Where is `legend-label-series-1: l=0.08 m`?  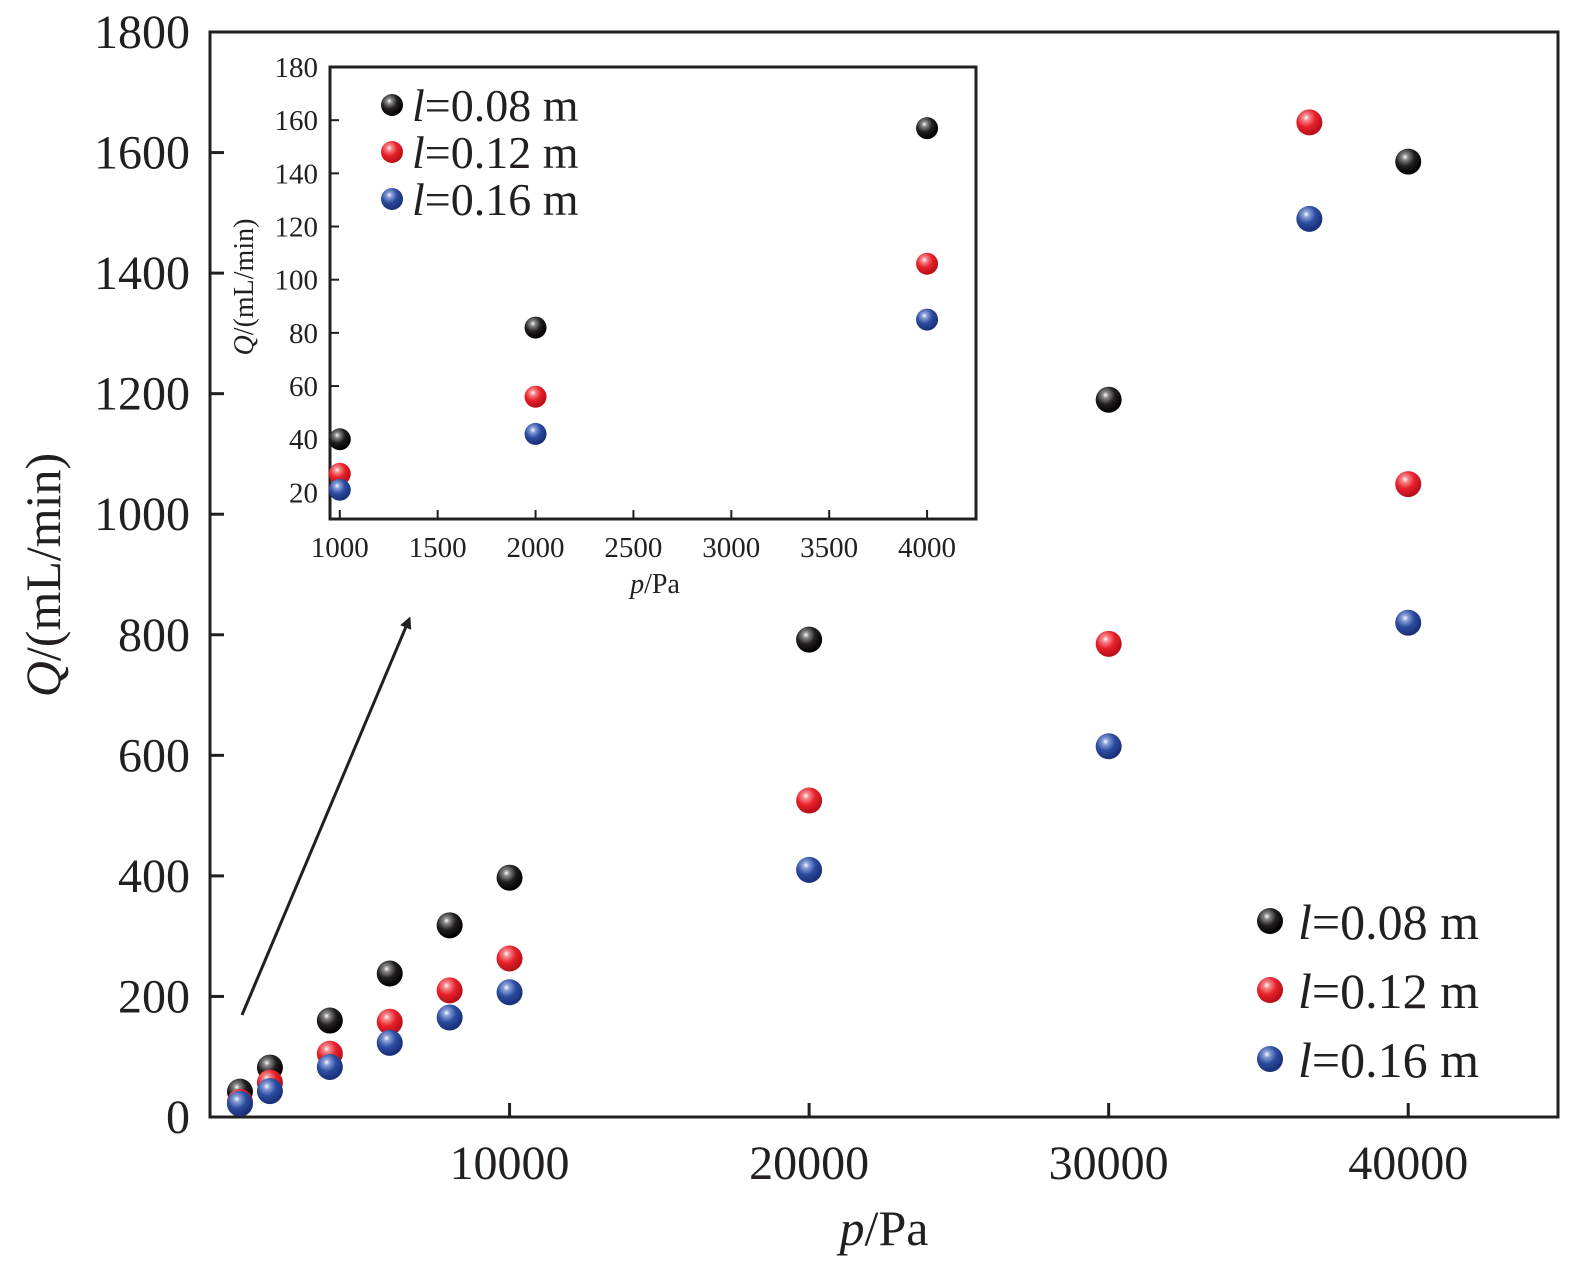 legend-label-series-1: l=0.08 m is located at coordinates (1388, 922).